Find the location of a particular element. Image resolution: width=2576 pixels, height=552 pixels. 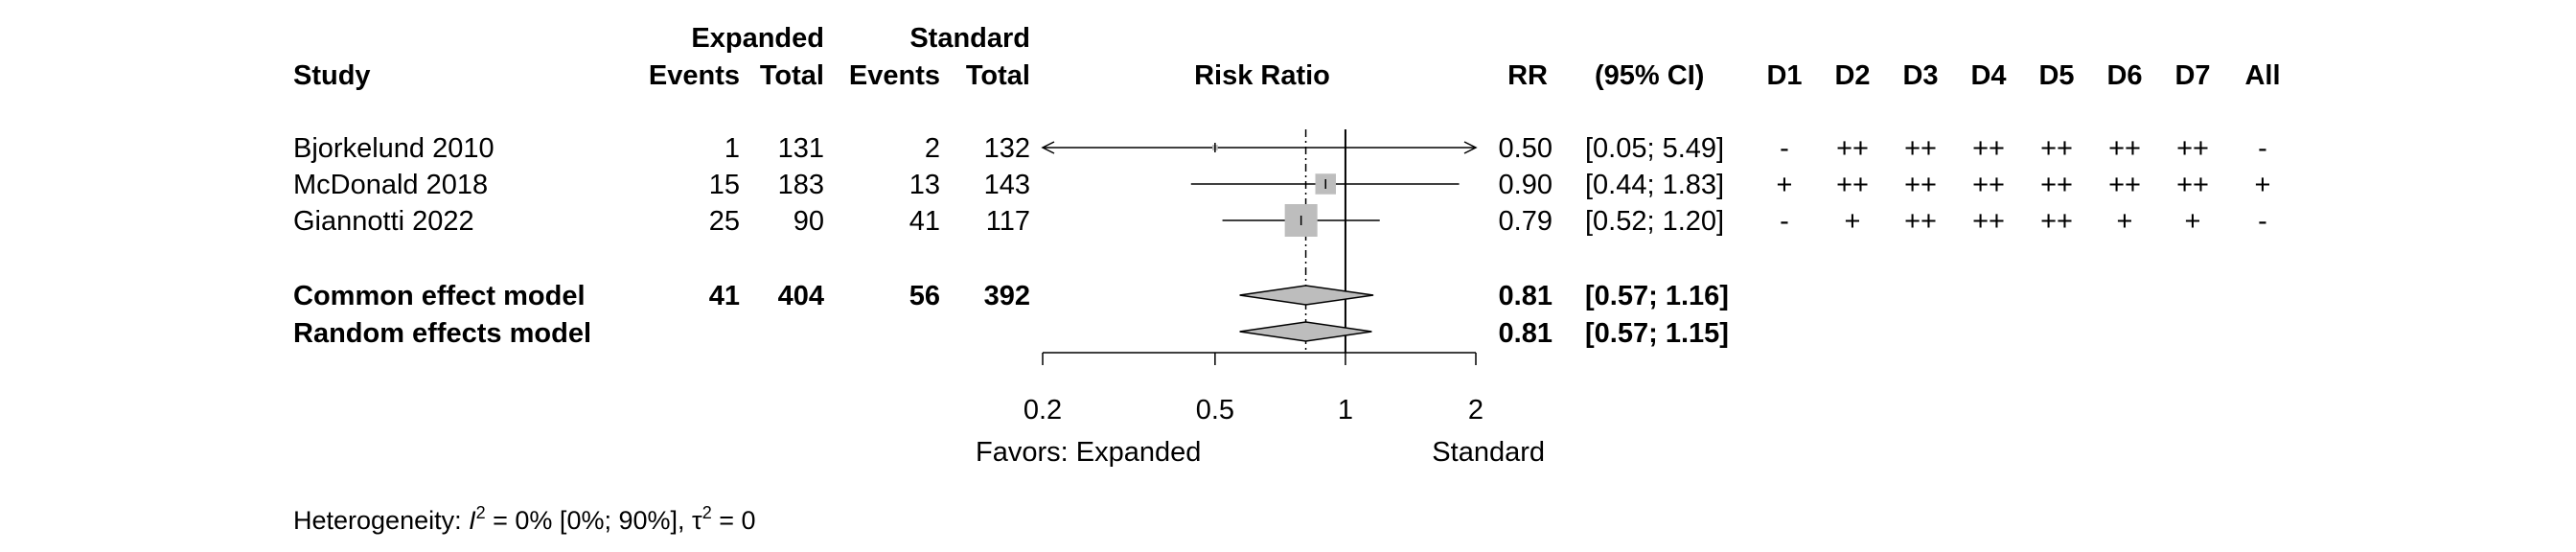

heterogeneity-prefix: Heterogeneity: is located at coordinates (381, 520).